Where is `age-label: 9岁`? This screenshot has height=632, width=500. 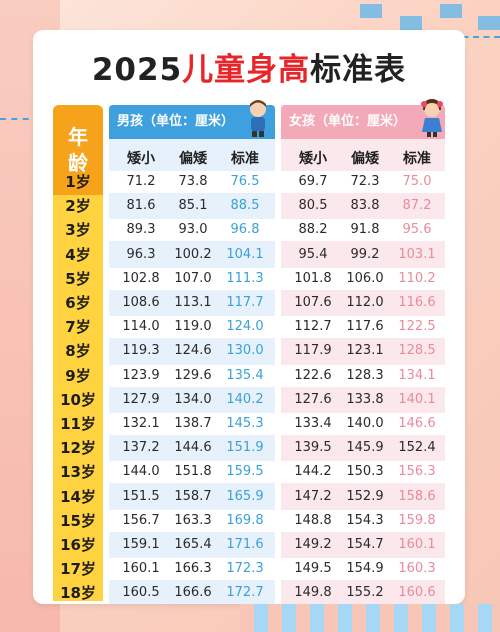
age-label: 9岁 is located at coordinates (78, 375).